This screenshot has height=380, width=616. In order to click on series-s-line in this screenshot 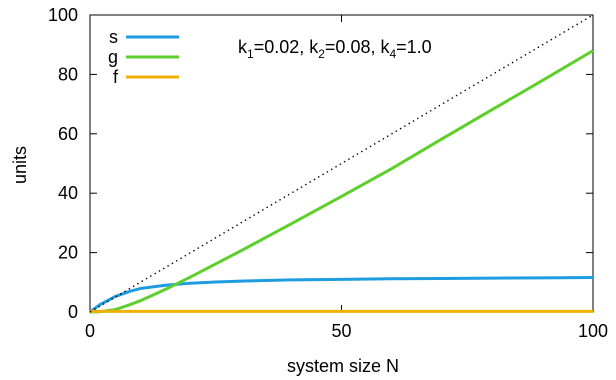, I will do `click(341, 295)`.